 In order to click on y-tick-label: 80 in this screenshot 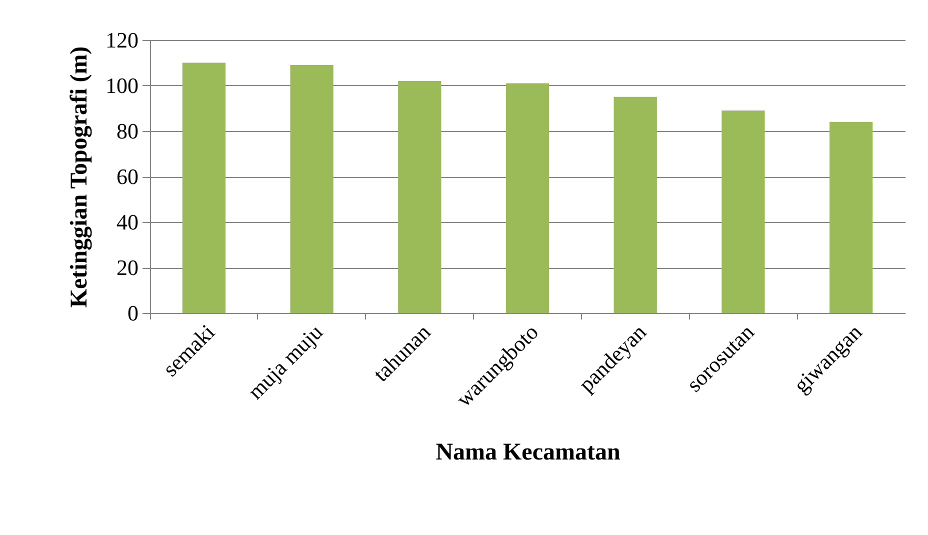, I will do `click(127, 131)`.